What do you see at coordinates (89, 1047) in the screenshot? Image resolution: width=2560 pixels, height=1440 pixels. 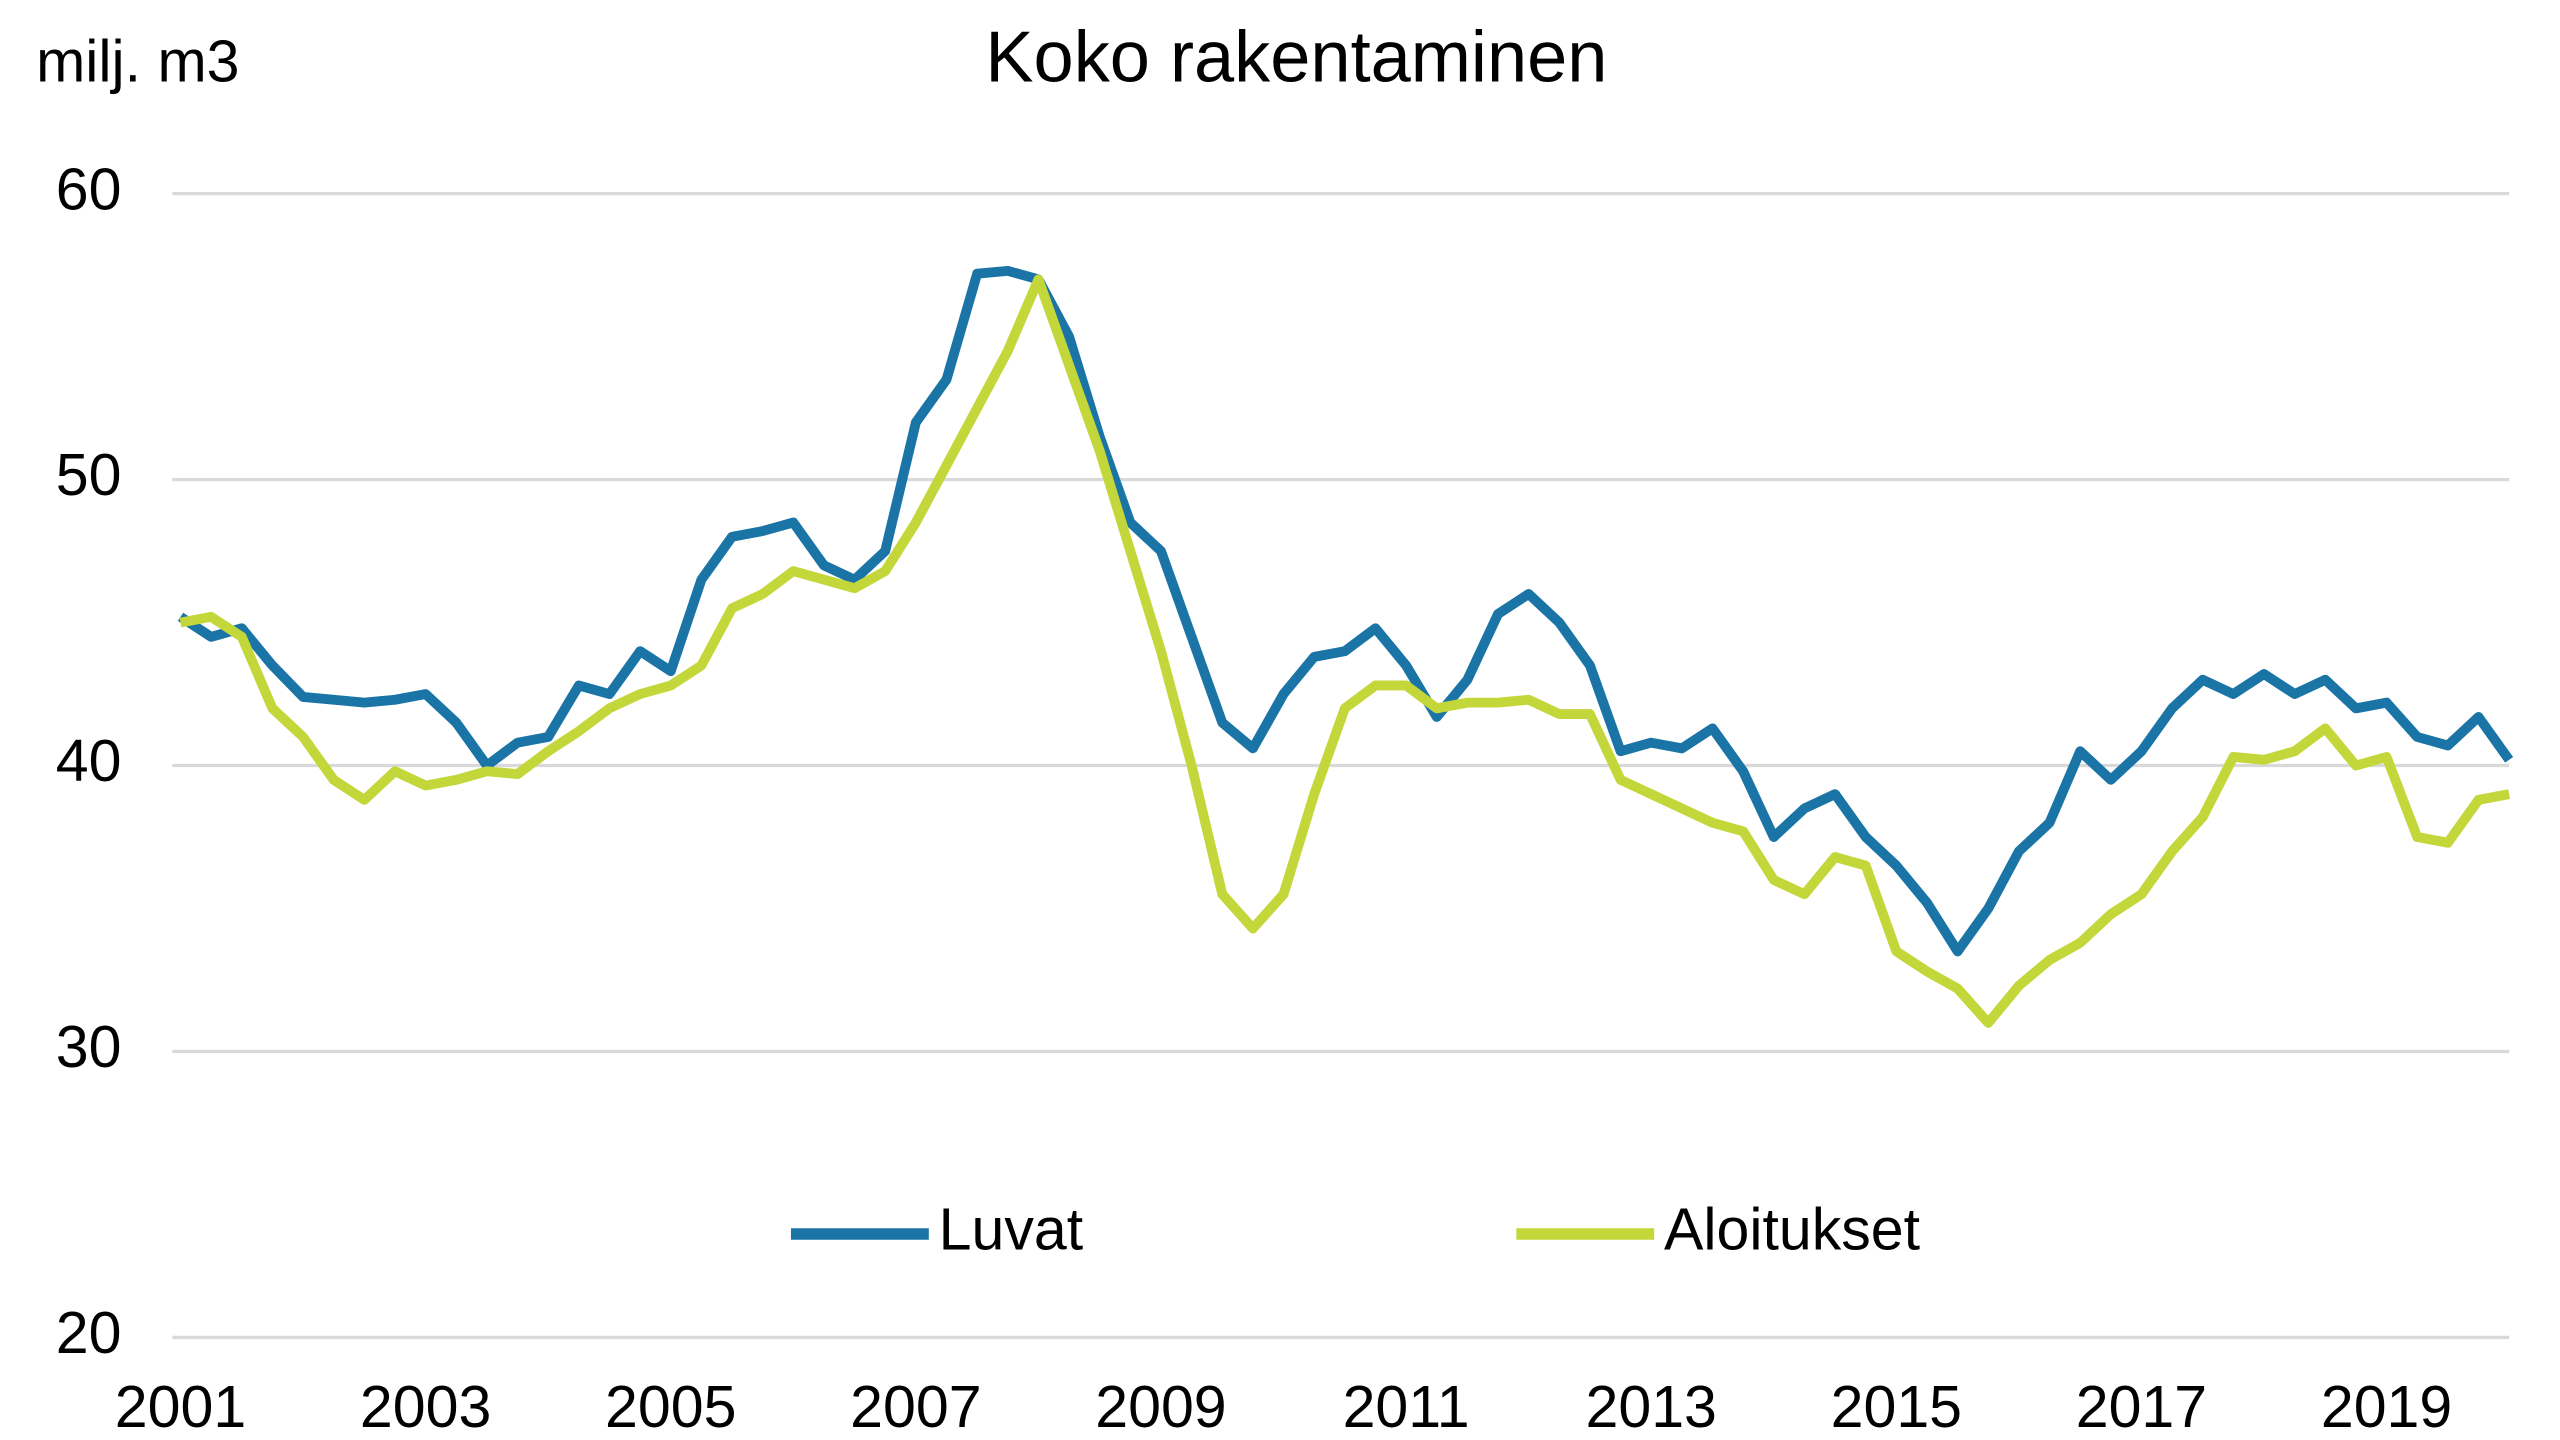 I see `y-tick-label: 30` at bounding box center [89, 1047].